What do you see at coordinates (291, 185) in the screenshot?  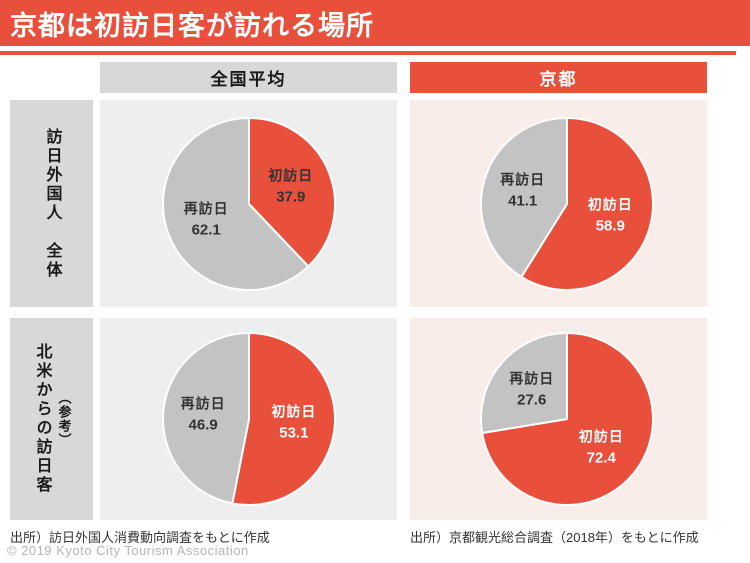 I see `slice-label-first-visit: 初訪日 37.9` at bounding box center [291, 185].